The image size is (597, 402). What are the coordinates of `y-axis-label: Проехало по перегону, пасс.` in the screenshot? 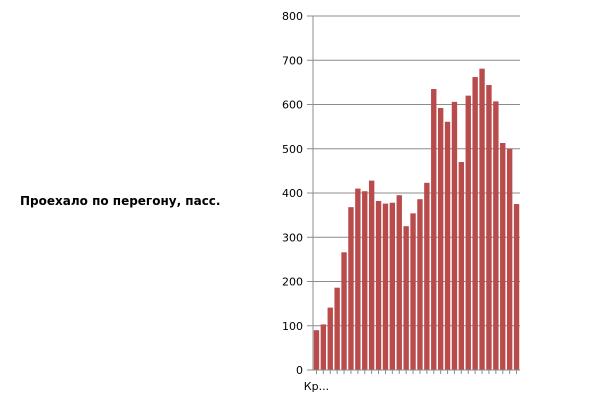 It's located at (120, 201).